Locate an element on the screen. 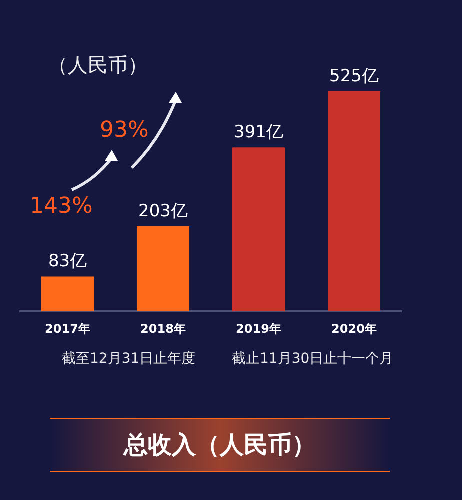 The image size is (462, 500). data-label: 391亿 is located at coordinates (259, 132).